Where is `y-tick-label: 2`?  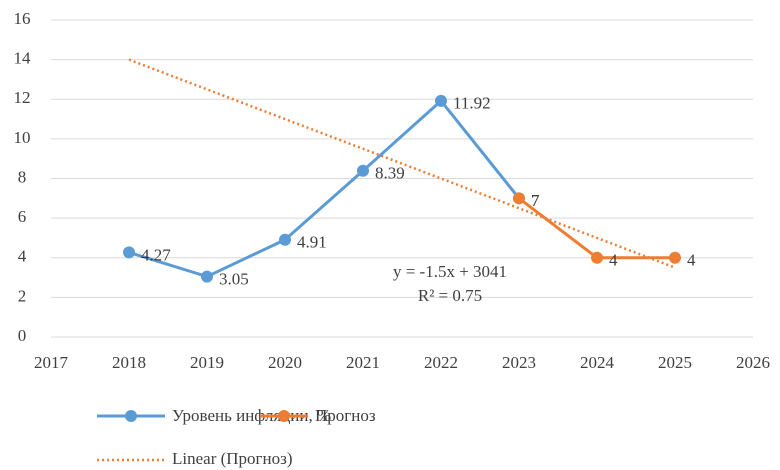
y-tick-label: 2 is located at coordinates (22, 295).